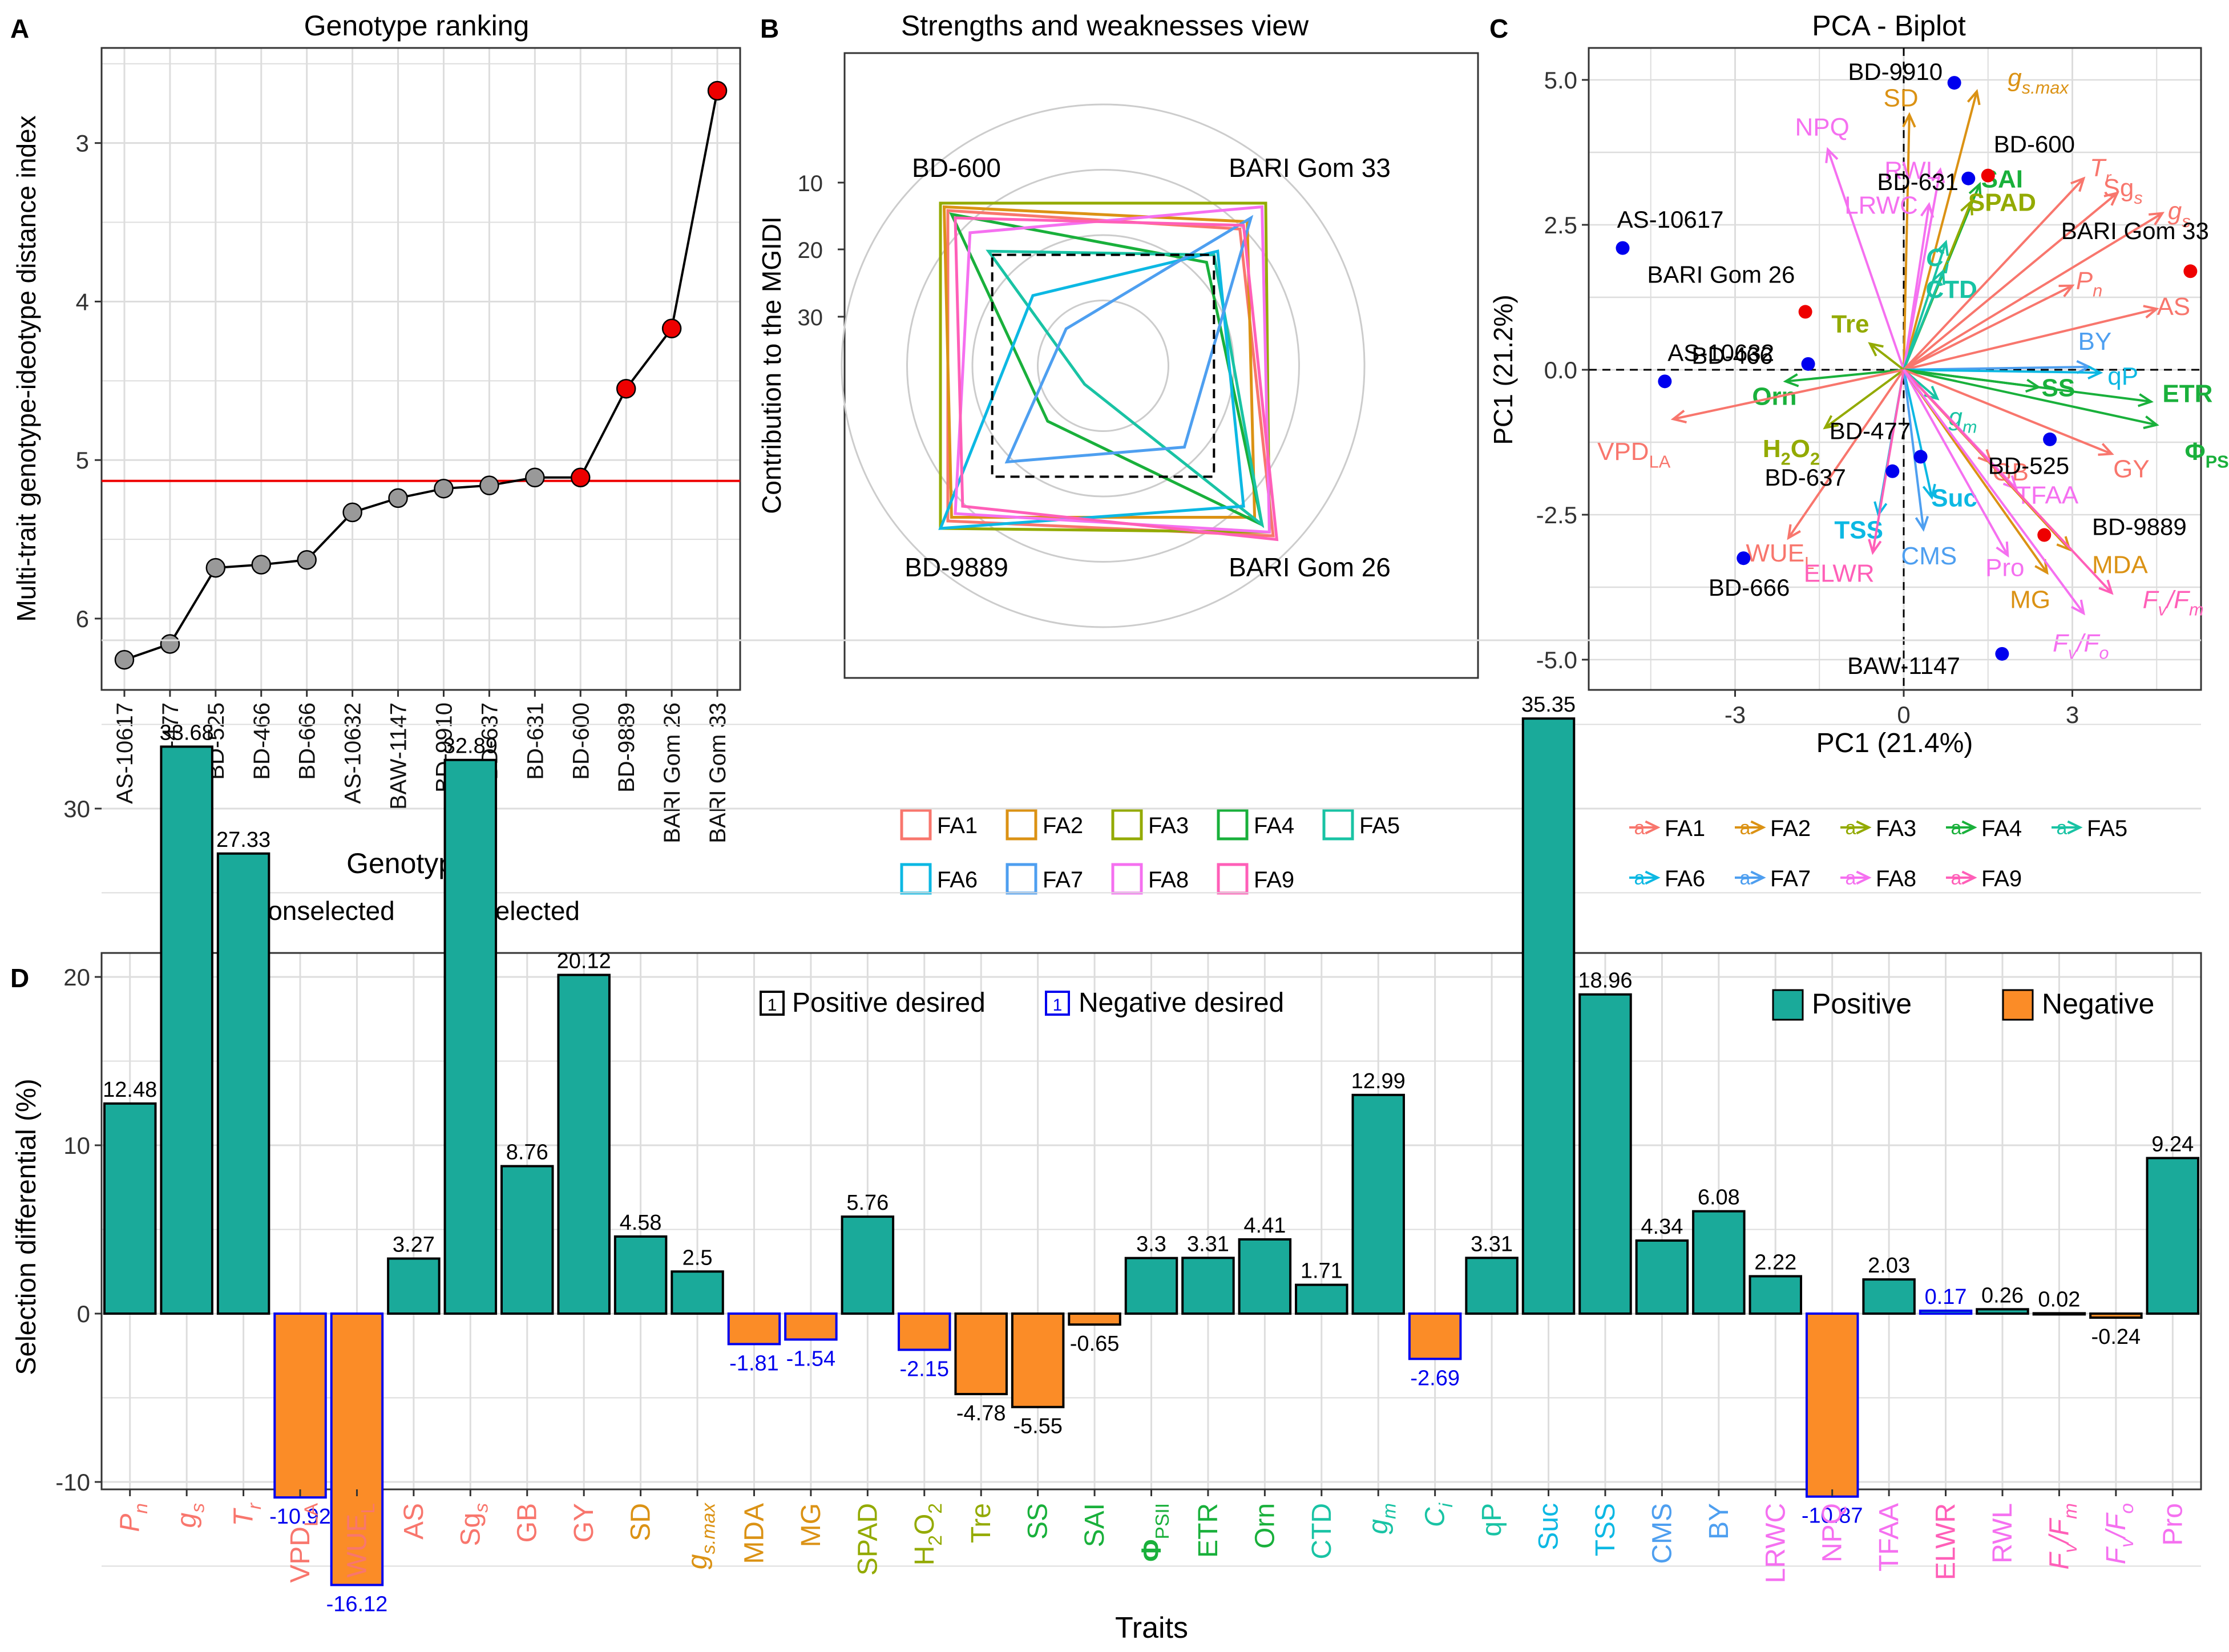 The height and width of the screenshot is (1652, 2229). What do you see at coordinates (2002, 1295) in the screenshot?
I see `bar-value-label: 0.26` at bounding box center [2002, 1295].